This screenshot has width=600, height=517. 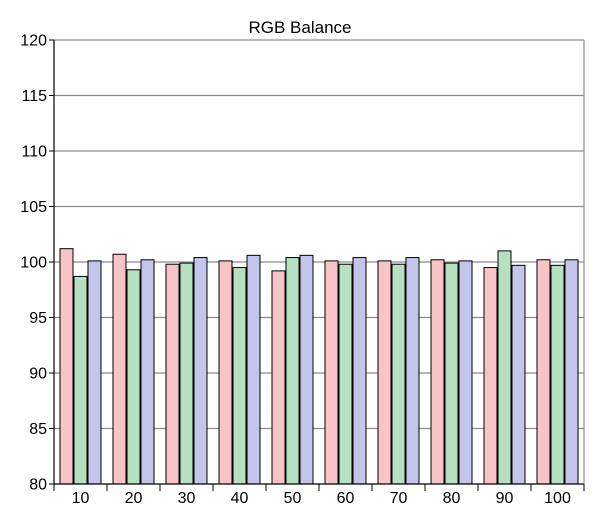 I want to click on x-tick-label: 100, so click(x=557, y=498).